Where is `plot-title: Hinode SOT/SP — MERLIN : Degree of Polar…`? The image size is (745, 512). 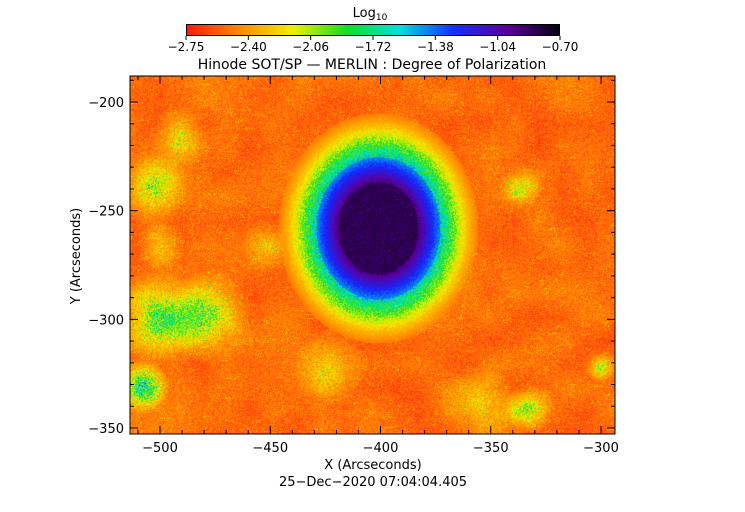 plot-title: Hinode SOT/SP — MERLIN : Degree of Polar… is located at coordinates (372, 65).